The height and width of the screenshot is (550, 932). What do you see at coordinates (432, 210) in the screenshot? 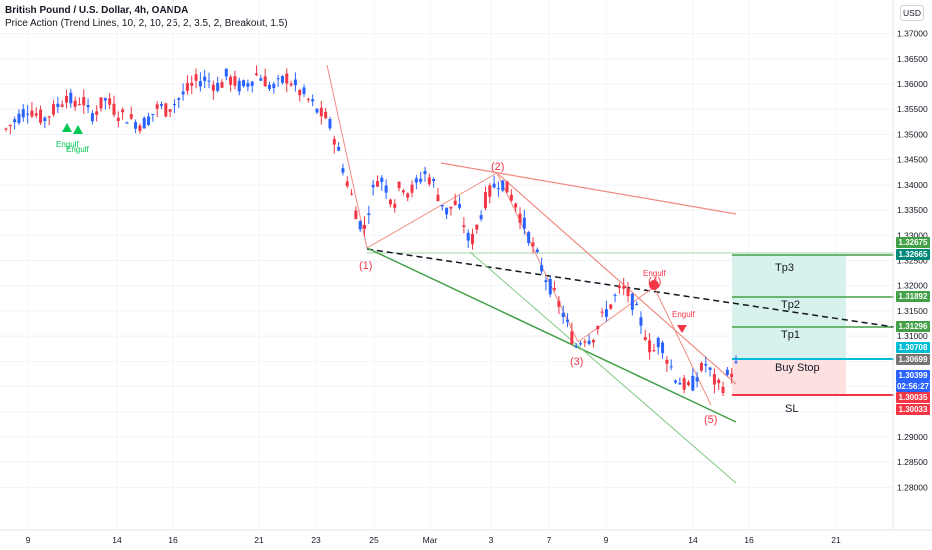
I see `wave-1-2-line` at bounding box center [432, 210].